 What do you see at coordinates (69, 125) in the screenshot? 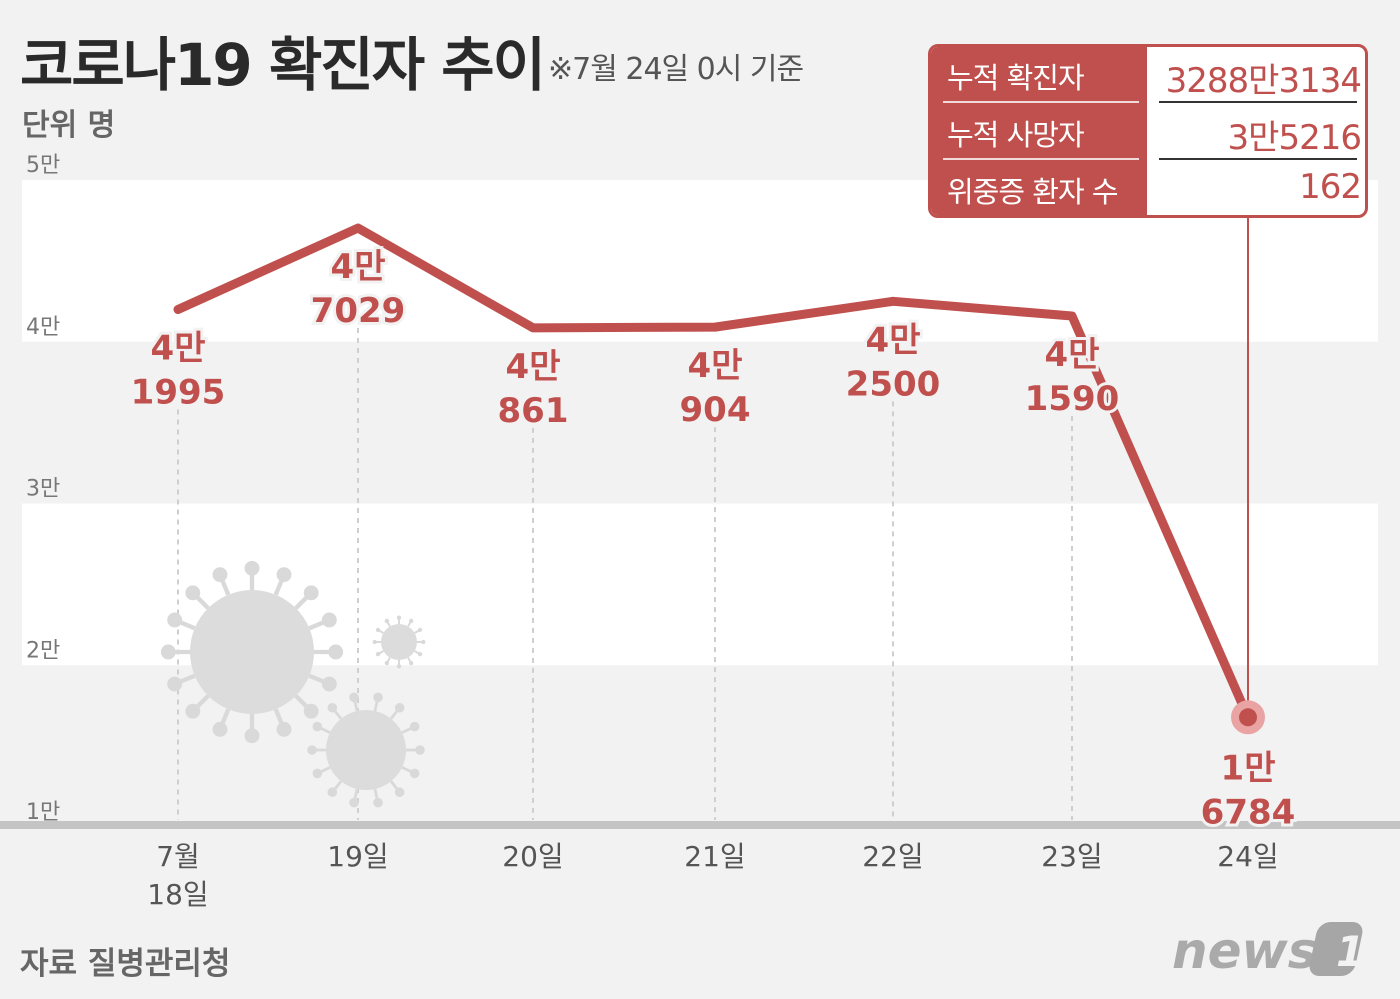
I see `unit-label: 단위 명` at bounding box center [69, 125].